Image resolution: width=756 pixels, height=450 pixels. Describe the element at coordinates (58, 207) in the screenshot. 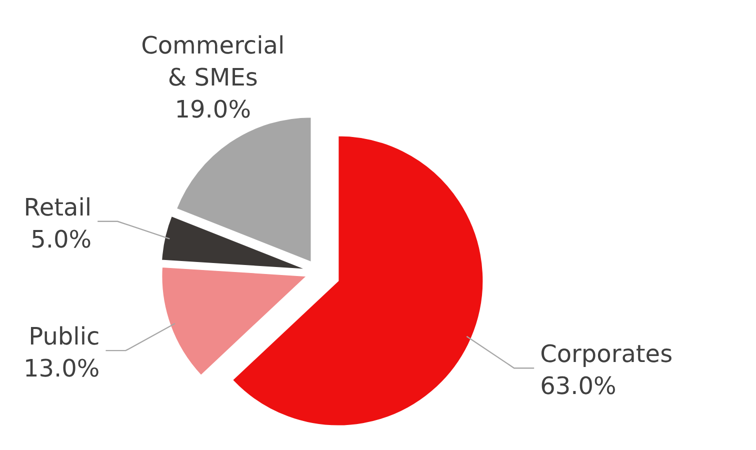

I see `slice-label: Retail` at that location.